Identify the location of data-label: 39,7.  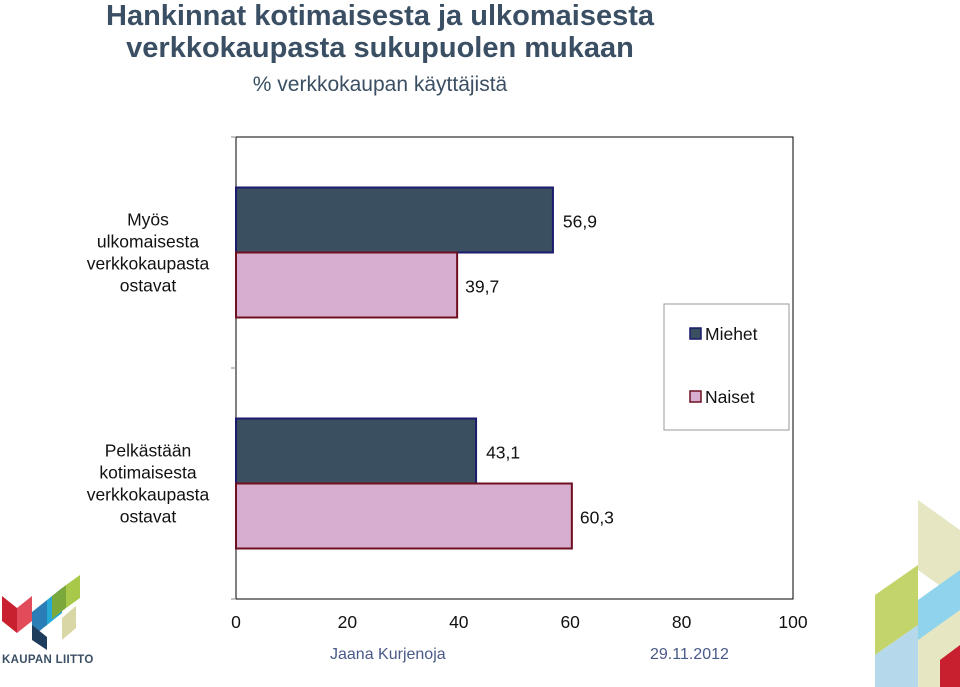
(482, 287).